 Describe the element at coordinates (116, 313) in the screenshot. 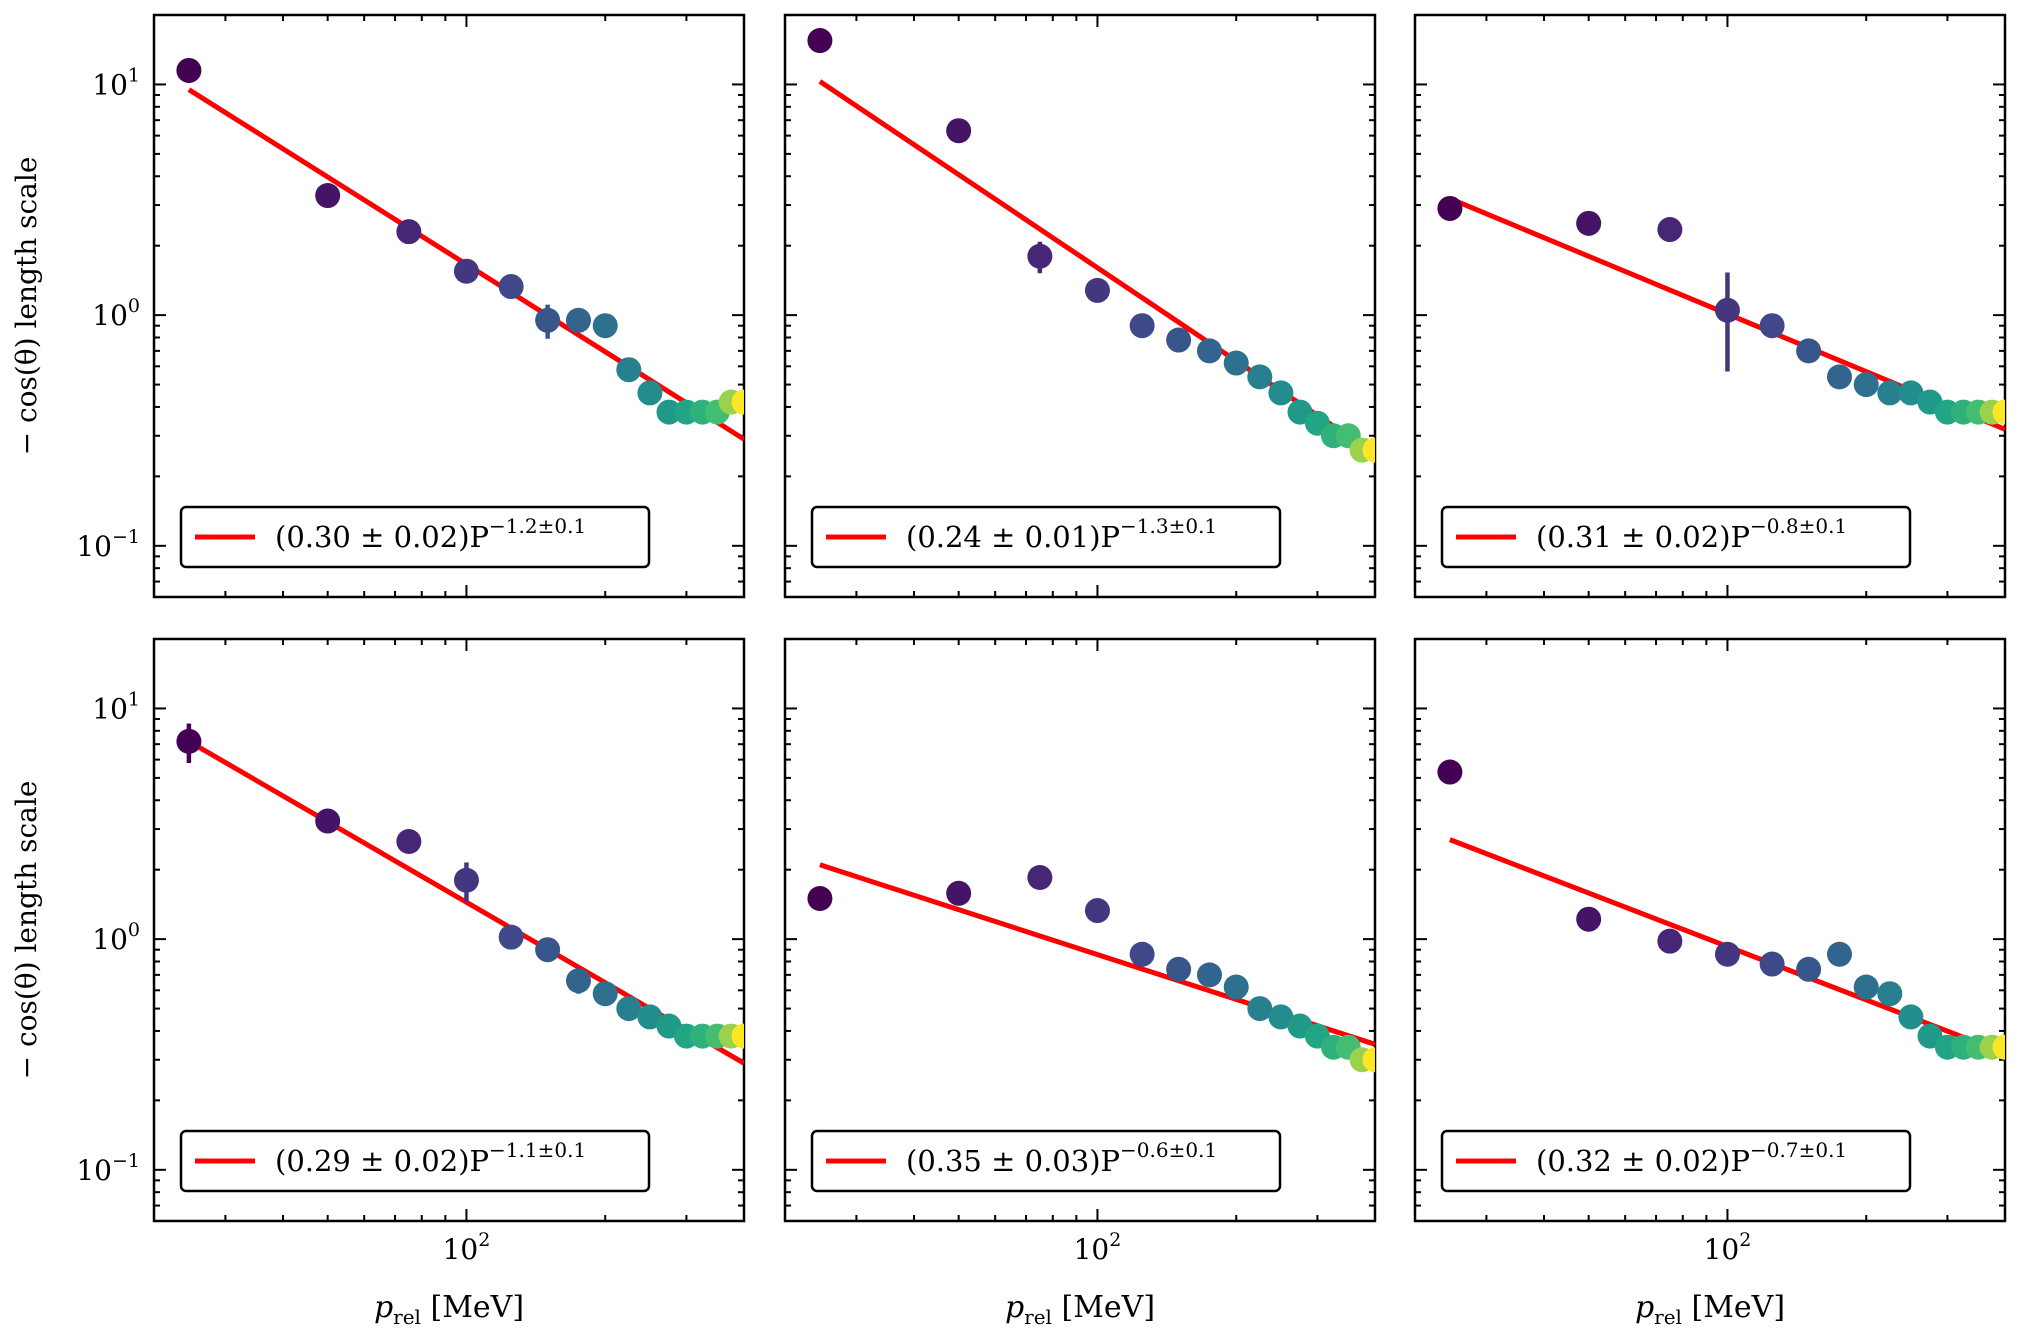

I see `y-tick-label: 10⁰` at that location.